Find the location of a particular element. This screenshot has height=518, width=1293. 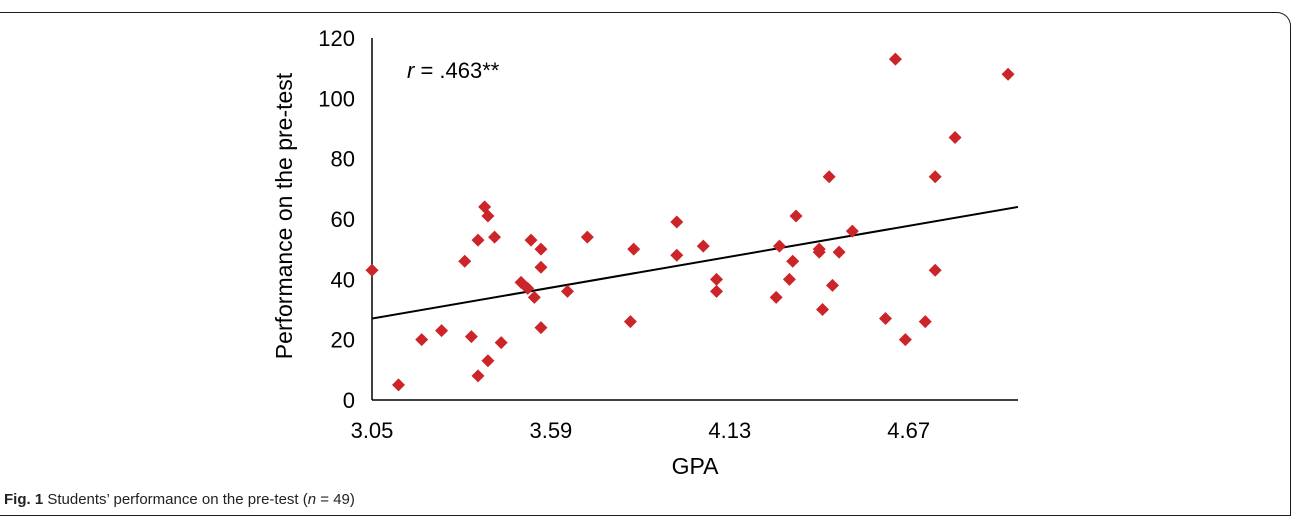

r-value: = .463** is located at coordinates (456, 70).